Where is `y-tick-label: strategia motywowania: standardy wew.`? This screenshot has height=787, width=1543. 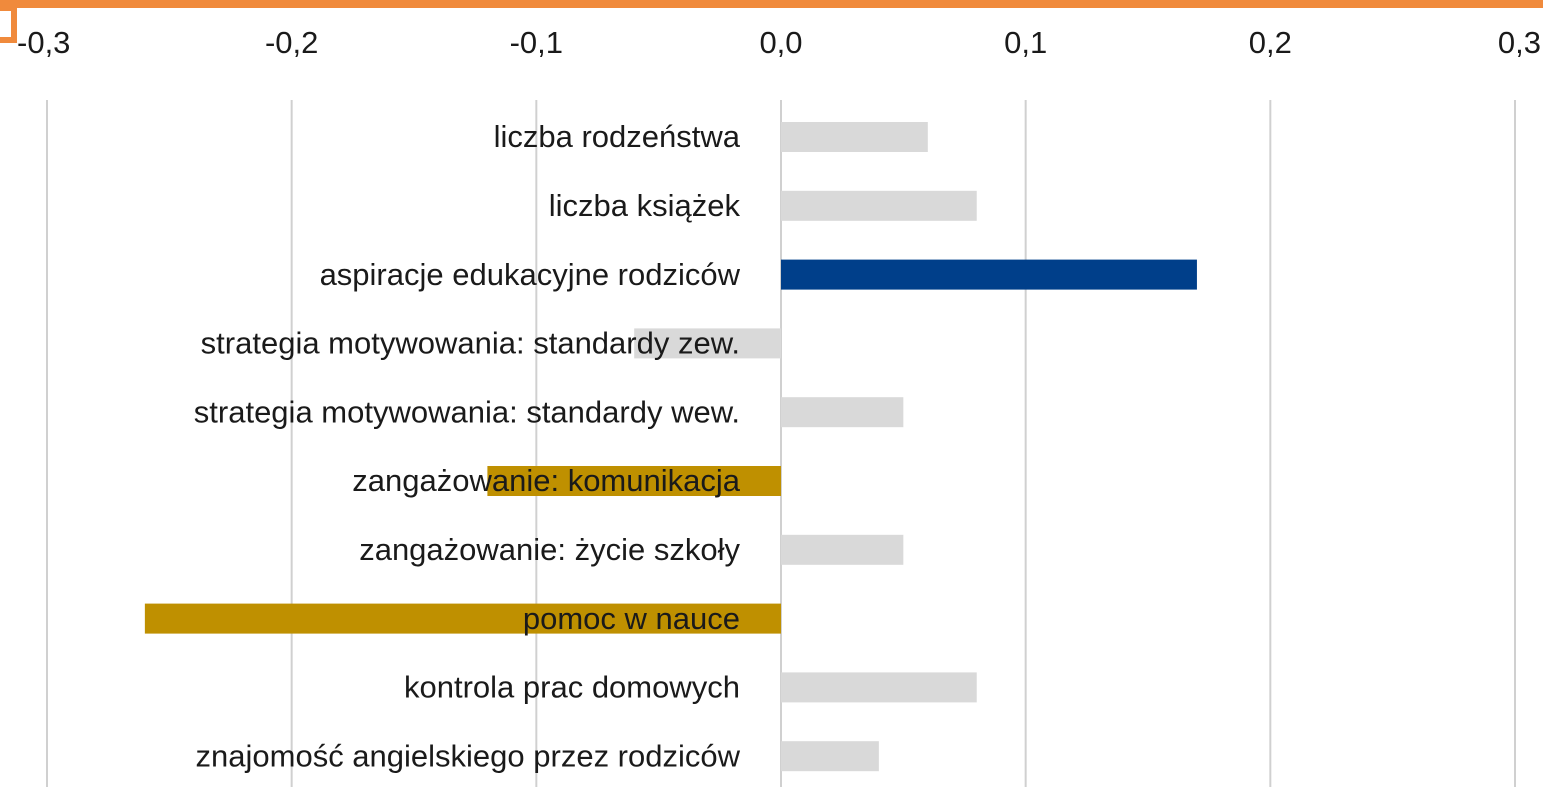
y-tick-label: strategia motywowania: standardy wew. is located at coordinates (467, 411).